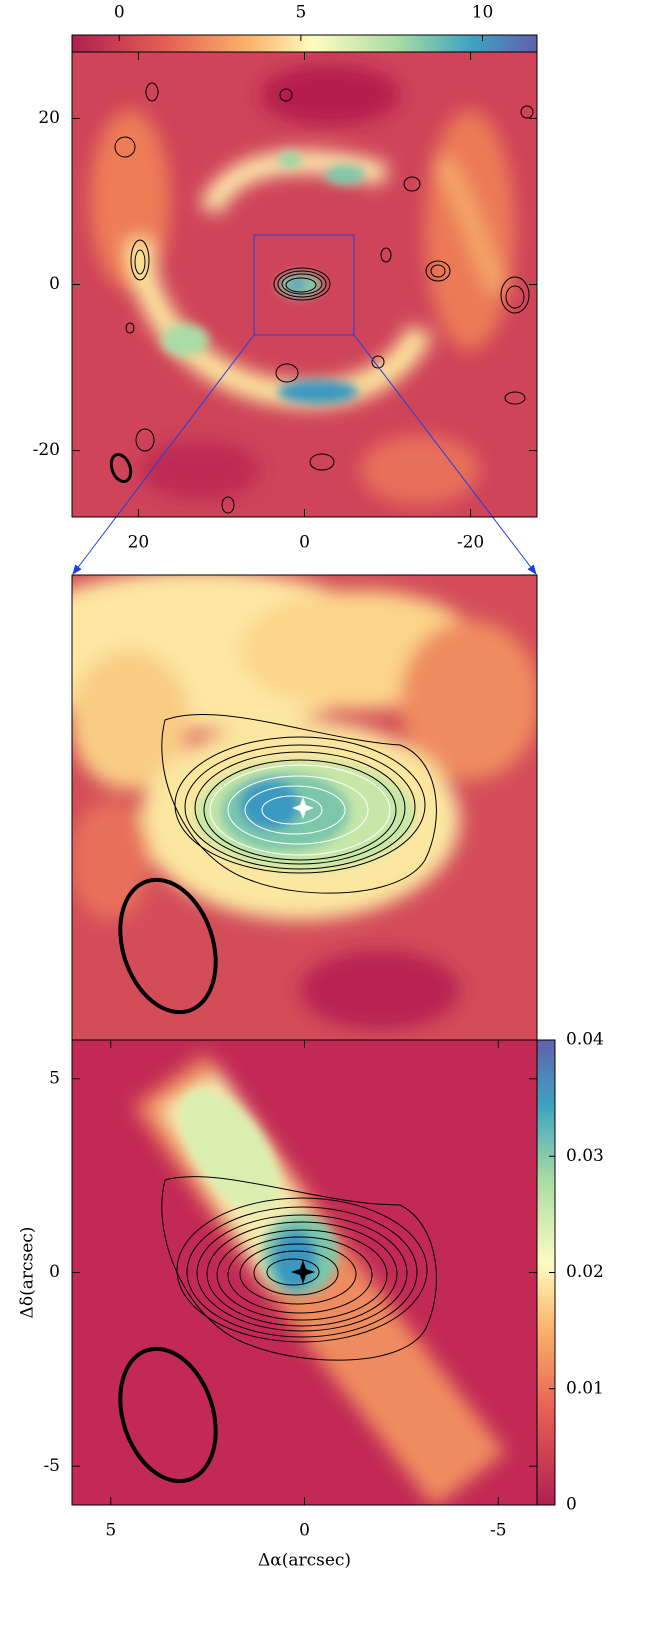  I want to click on x-tick-label: -20, so click(470, 543).